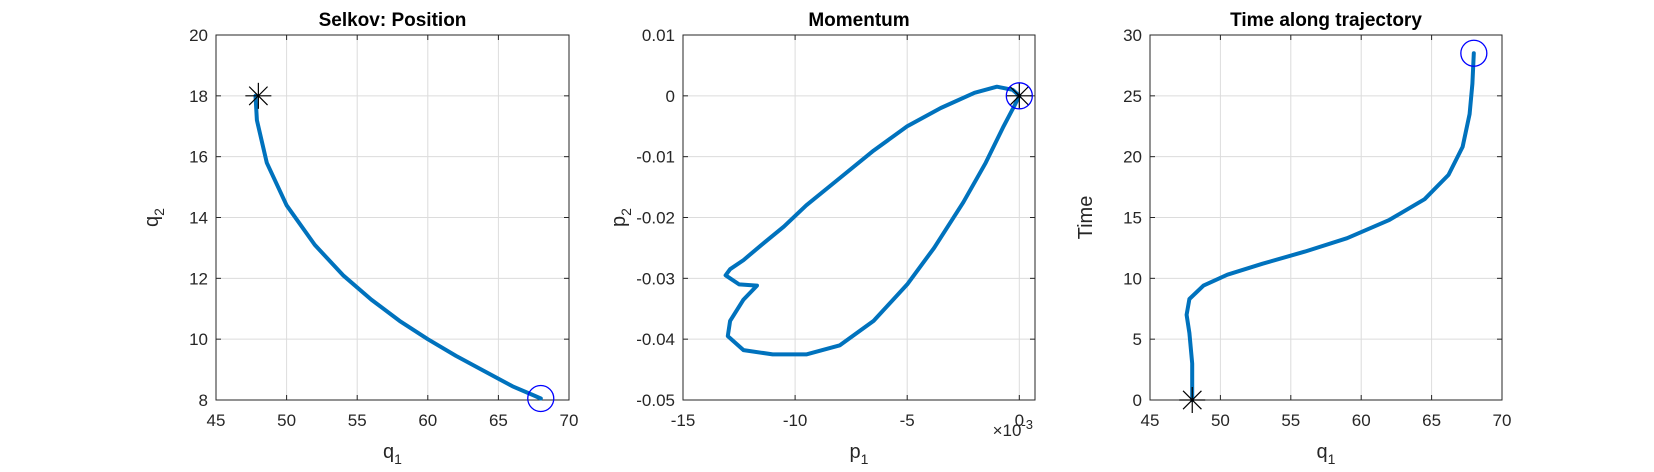  What do you see at coordinates (655, 157) in the screenshot?
I see `y-tick-label: -0.01` at bounding box center [655, 157].